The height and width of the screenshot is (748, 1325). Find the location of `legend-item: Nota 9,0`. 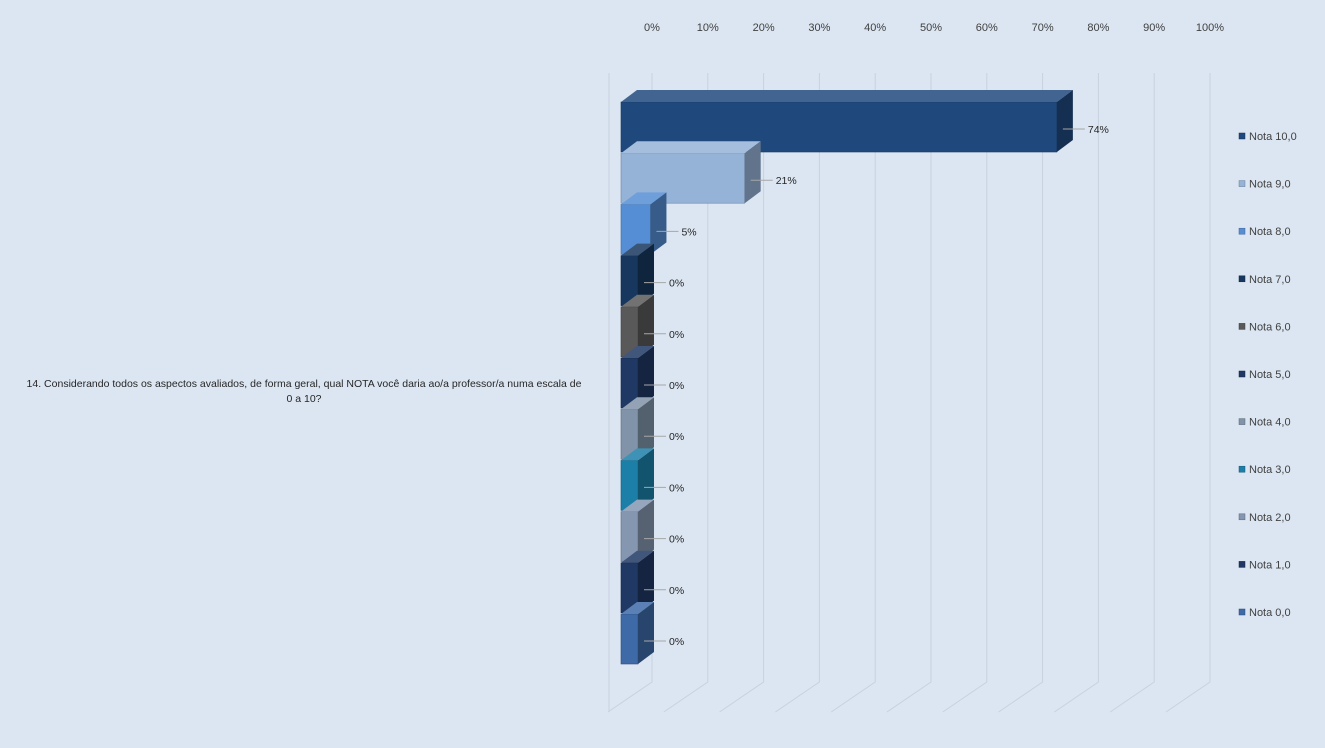

legend-item: Nota 9,0 is located at coordinates (1264, 185).